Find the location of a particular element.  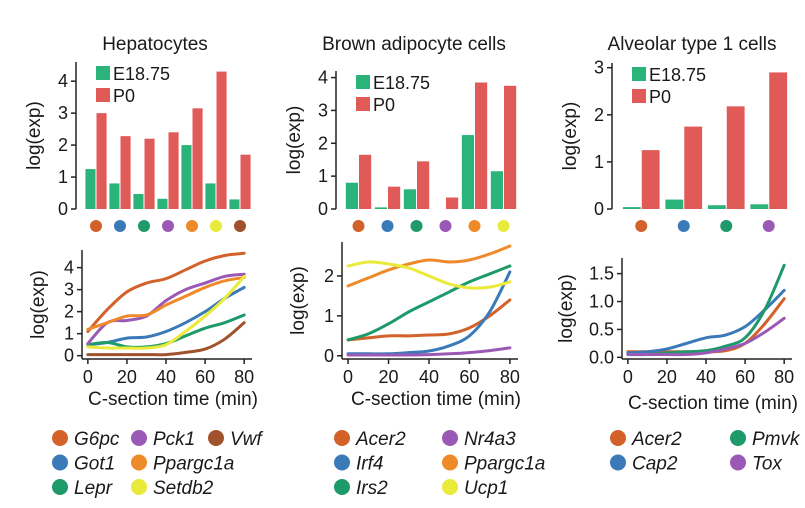

legend-dot-irs2 is located at coordinates (342, 487).